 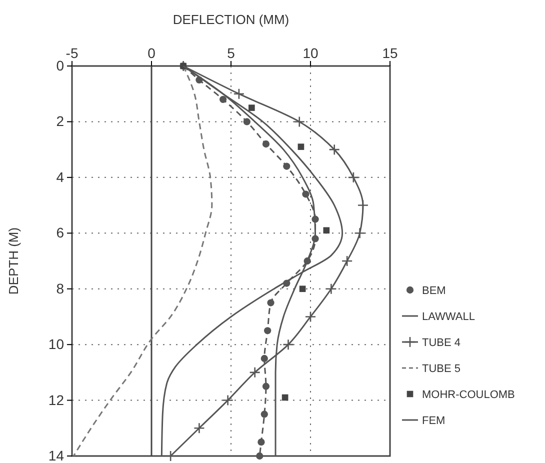 What do you see at coordinates (231, 53) in the screenshot?
I see `x-tick-label: 5` at bounding box center [231, 53].